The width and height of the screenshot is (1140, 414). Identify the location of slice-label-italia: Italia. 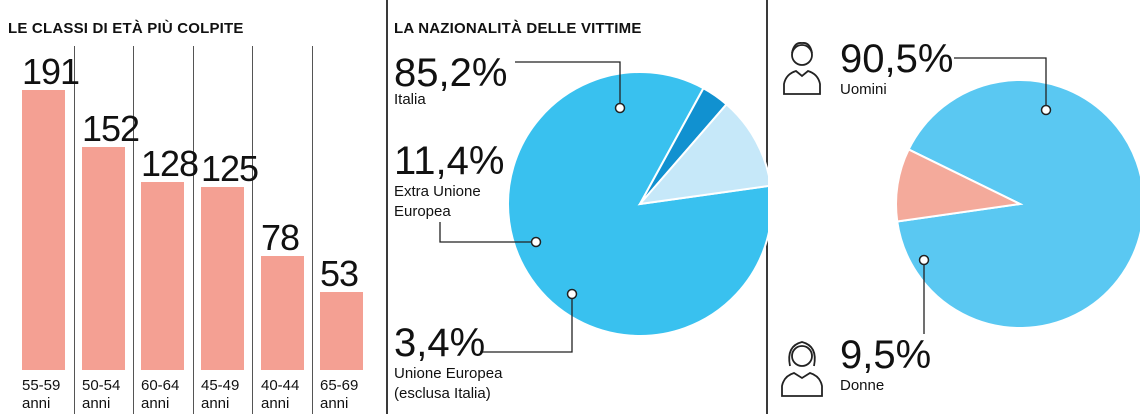
(410, 99).